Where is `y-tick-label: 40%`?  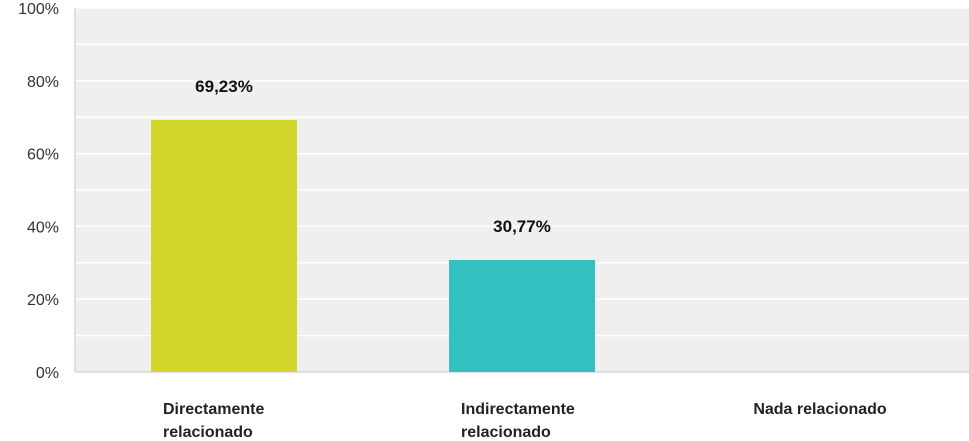
y-tick-label: 40% is located at coordinates (43, 227).